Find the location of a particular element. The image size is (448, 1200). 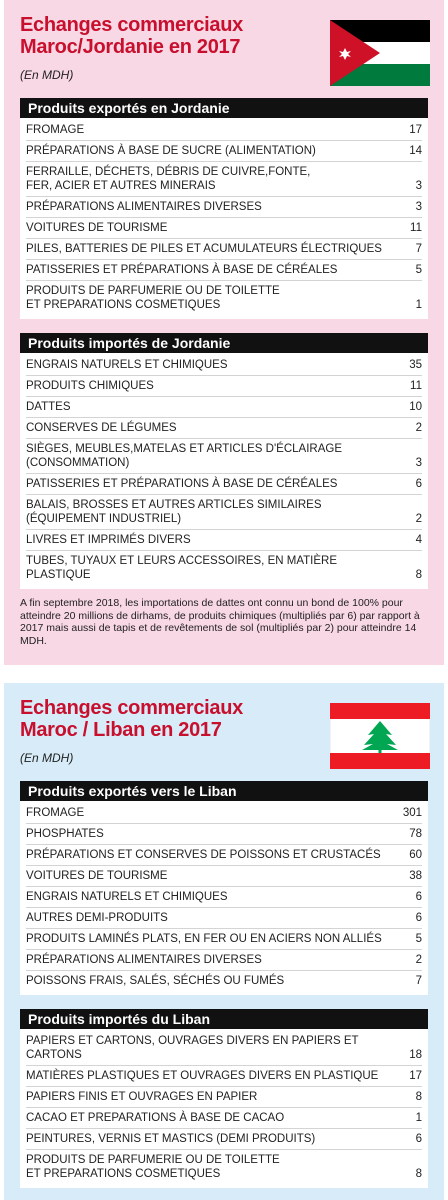

section-heading: Produits exportés vers le Liban is located at coordinates (224, 791).